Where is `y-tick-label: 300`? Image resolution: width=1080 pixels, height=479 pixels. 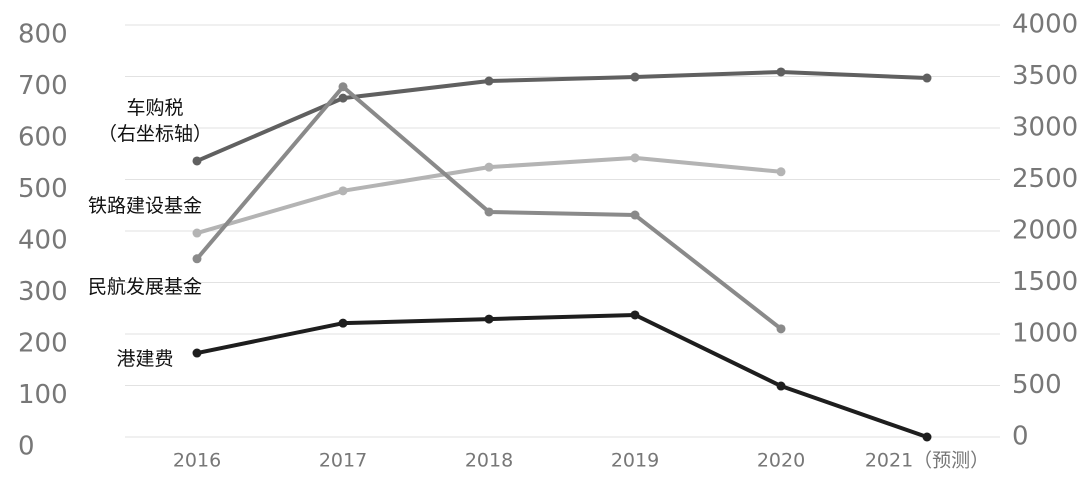 y-tick-label: 300 is located at coordinates (43, 292).